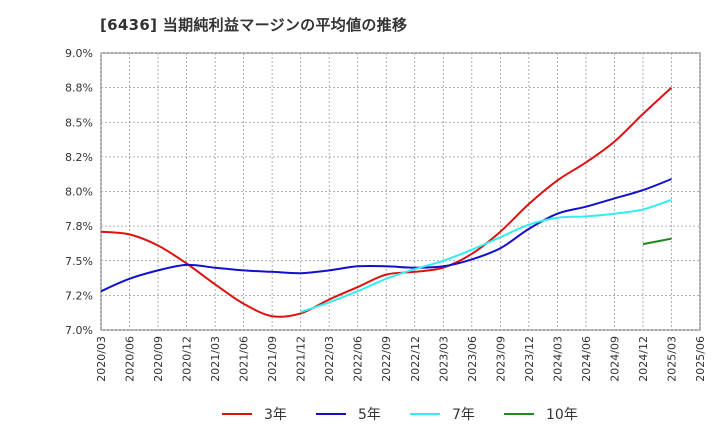 Image resolution: width=720 pixels, height=440 pixels. I want to click on x-tick-label: 2020/12, so click(187, 359).